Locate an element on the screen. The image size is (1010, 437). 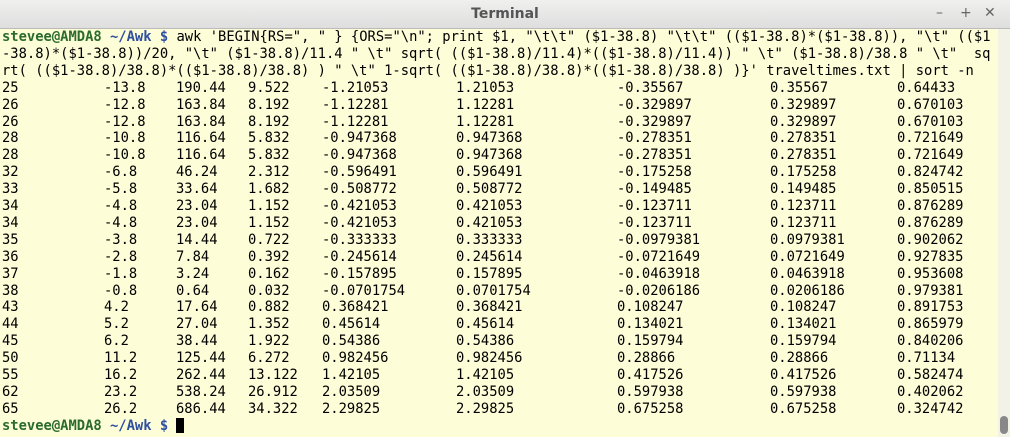
table-cell: 0.953608 is located at coordinates (930, 273).